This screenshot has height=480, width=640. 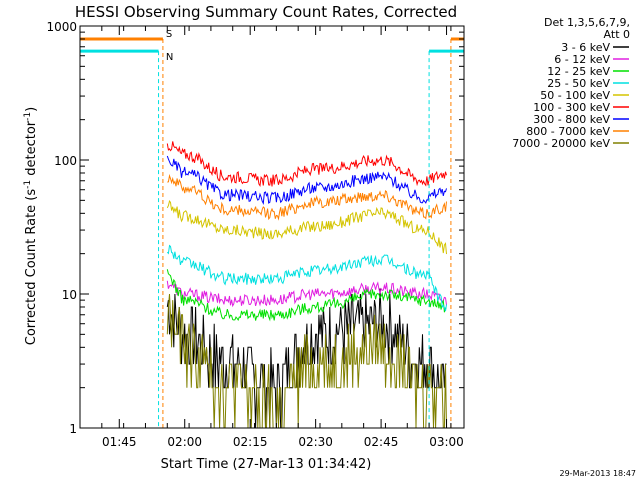 I want to click on legend-label: 100 - 300 keV, so click(x=571, y=107).